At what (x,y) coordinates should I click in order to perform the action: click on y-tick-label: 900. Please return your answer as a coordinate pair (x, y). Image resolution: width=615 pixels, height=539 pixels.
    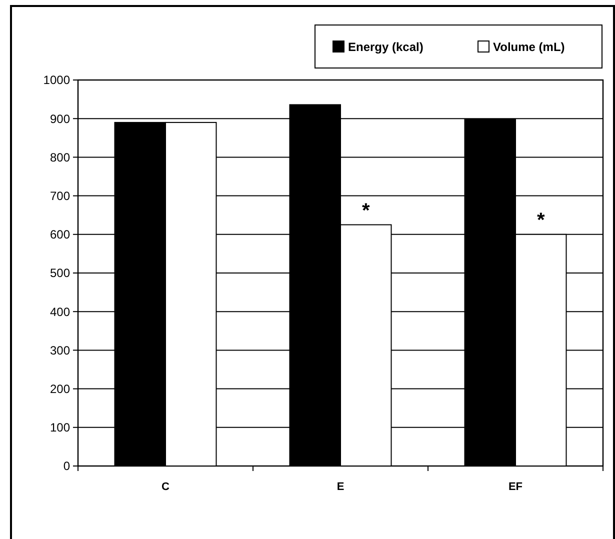
    Looking at the image, I should click on (60, 119).